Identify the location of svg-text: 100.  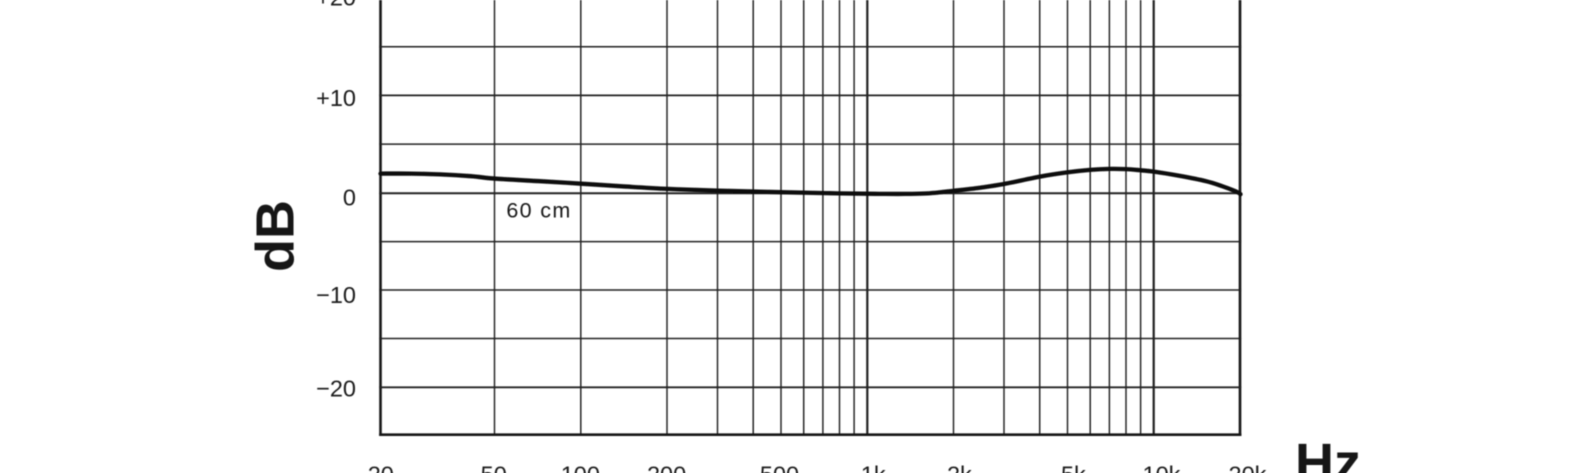
(580, 467).